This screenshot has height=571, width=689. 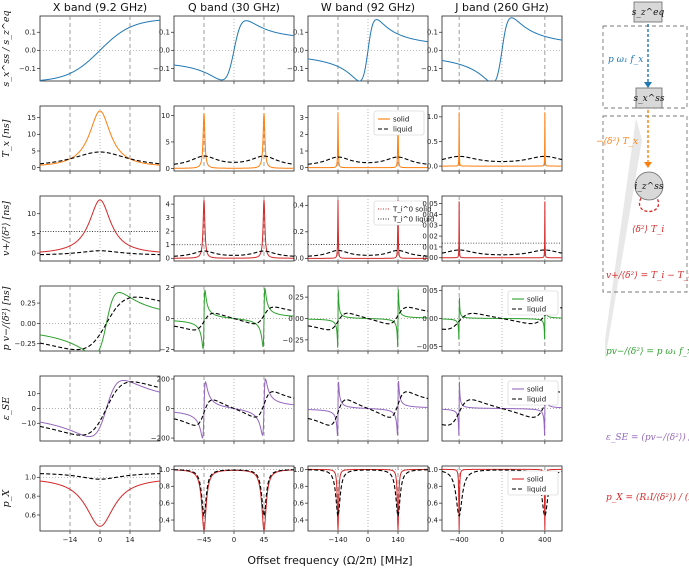 I want to click on panel-r5-c3: 0.4 0.6 0.8 1.0 −400 0 400 solid liquid, so click(x=495, y=504).